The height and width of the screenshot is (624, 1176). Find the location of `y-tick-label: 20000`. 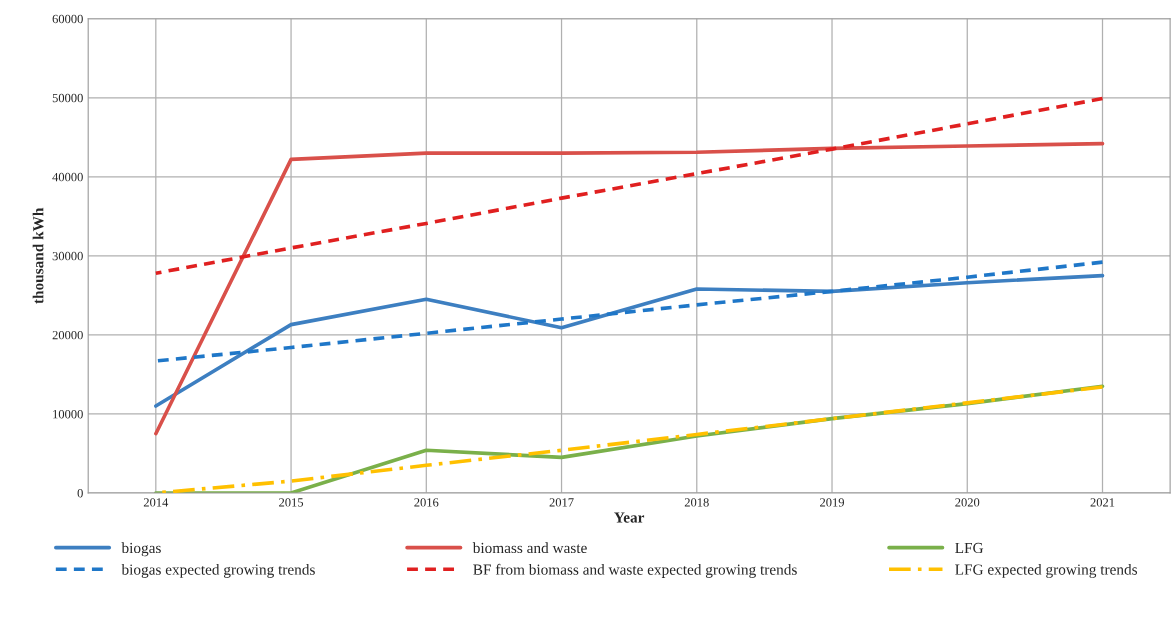

y-tick-label: 20000 is located at coordinates (67, 335).